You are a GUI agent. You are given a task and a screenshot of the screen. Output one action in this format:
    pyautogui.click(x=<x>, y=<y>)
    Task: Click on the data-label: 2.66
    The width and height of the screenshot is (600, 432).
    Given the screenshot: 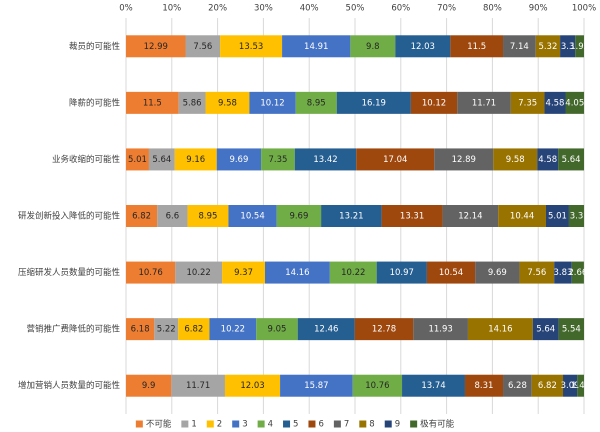 What is the action you would take?
    pyautogui.click(x=577, y=273)
    